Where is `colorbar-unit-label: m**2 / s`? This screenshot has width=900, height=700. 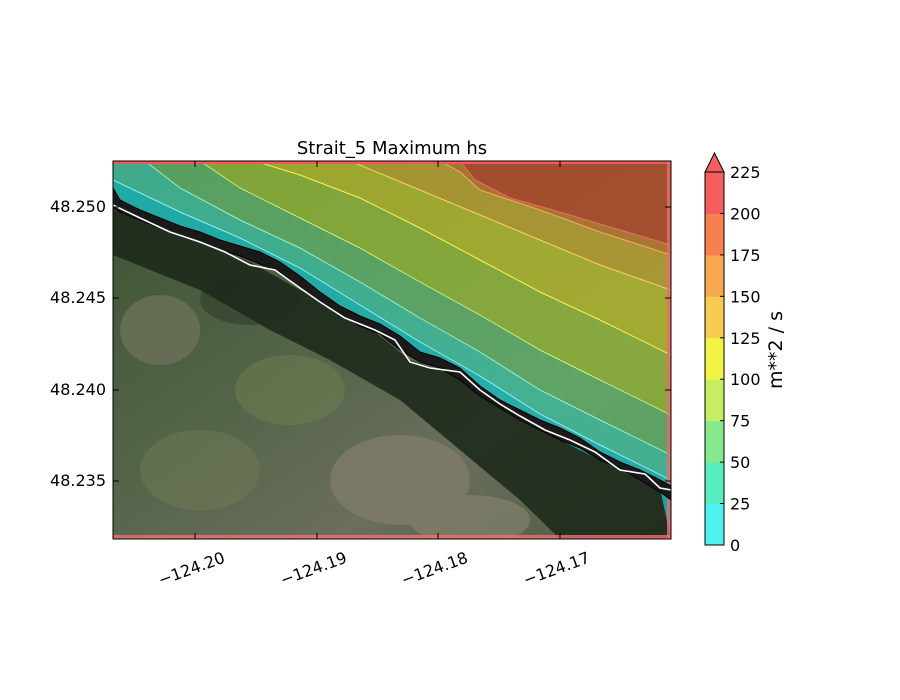 colorbar-unit-label: m**2 / s is located at coordinates (776, 350).